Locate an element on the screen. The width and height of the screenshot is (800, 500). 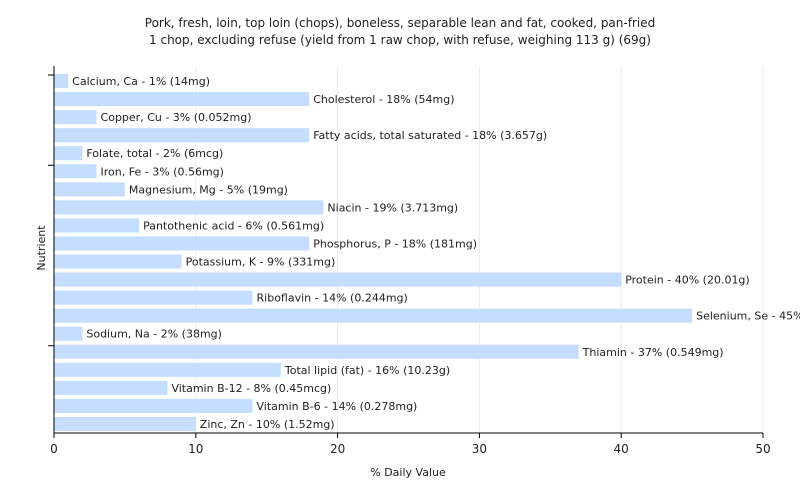
bar-label: Folate, total - 2% (6mcg) is located at coordinates (154, 153).